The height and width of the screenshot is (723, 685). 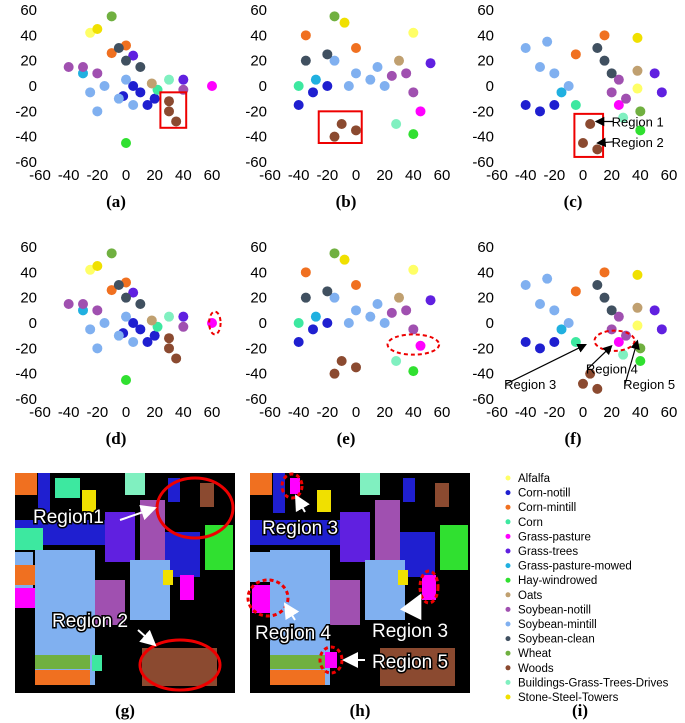 I want to click on panel-label: (c), so click(x=573, y=201).